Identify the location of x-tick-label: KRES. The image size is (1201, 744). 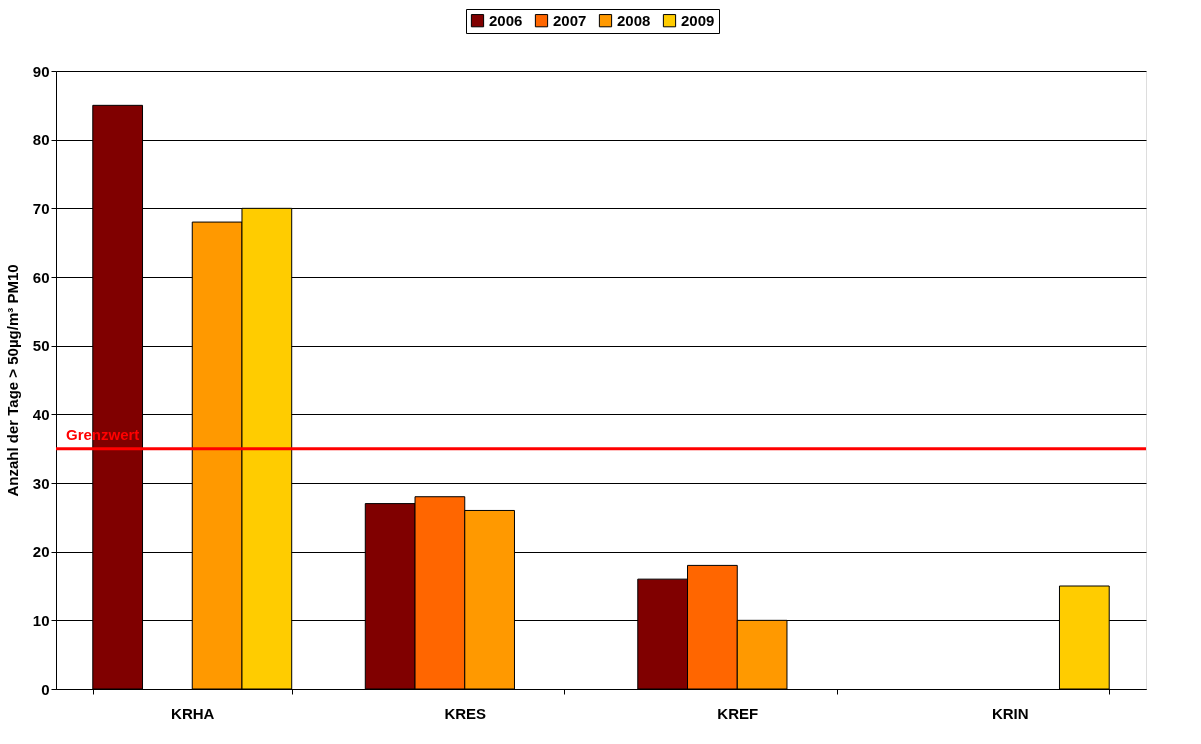
(465, 713).